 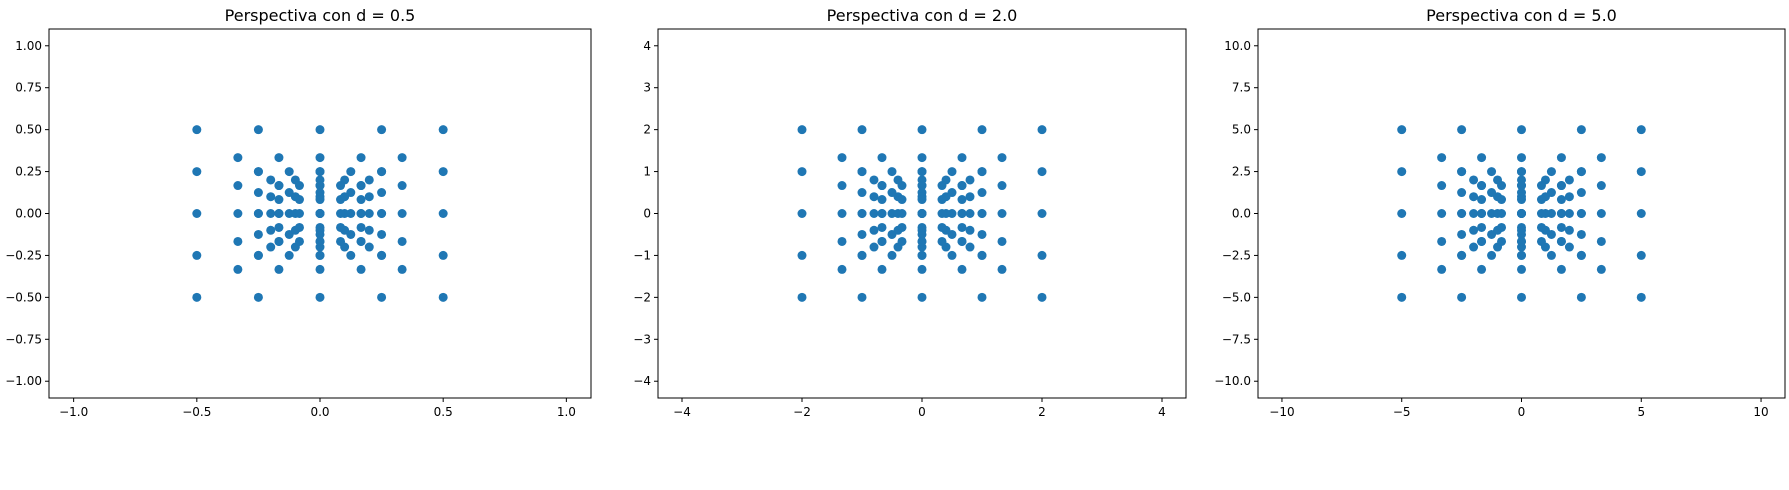 What do you see at coordinates (28, 172) in the screenshot?
I see `y-tick-label: 0.25` at bounding box center [28, 172].